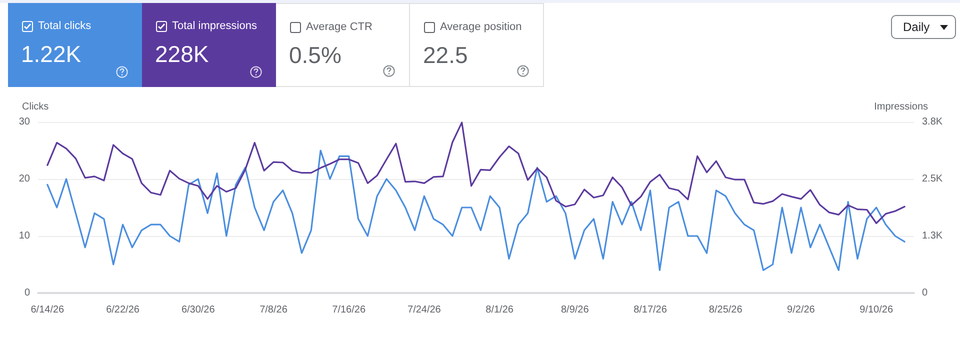  Describe the element at coordinates (47, 310) in the screenshot. I see `x-tick-label: 6/14/26` at that location.